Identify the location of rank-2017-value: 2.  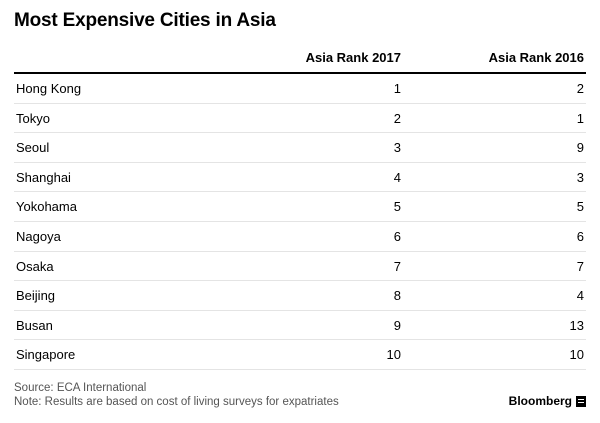
(397, 118).